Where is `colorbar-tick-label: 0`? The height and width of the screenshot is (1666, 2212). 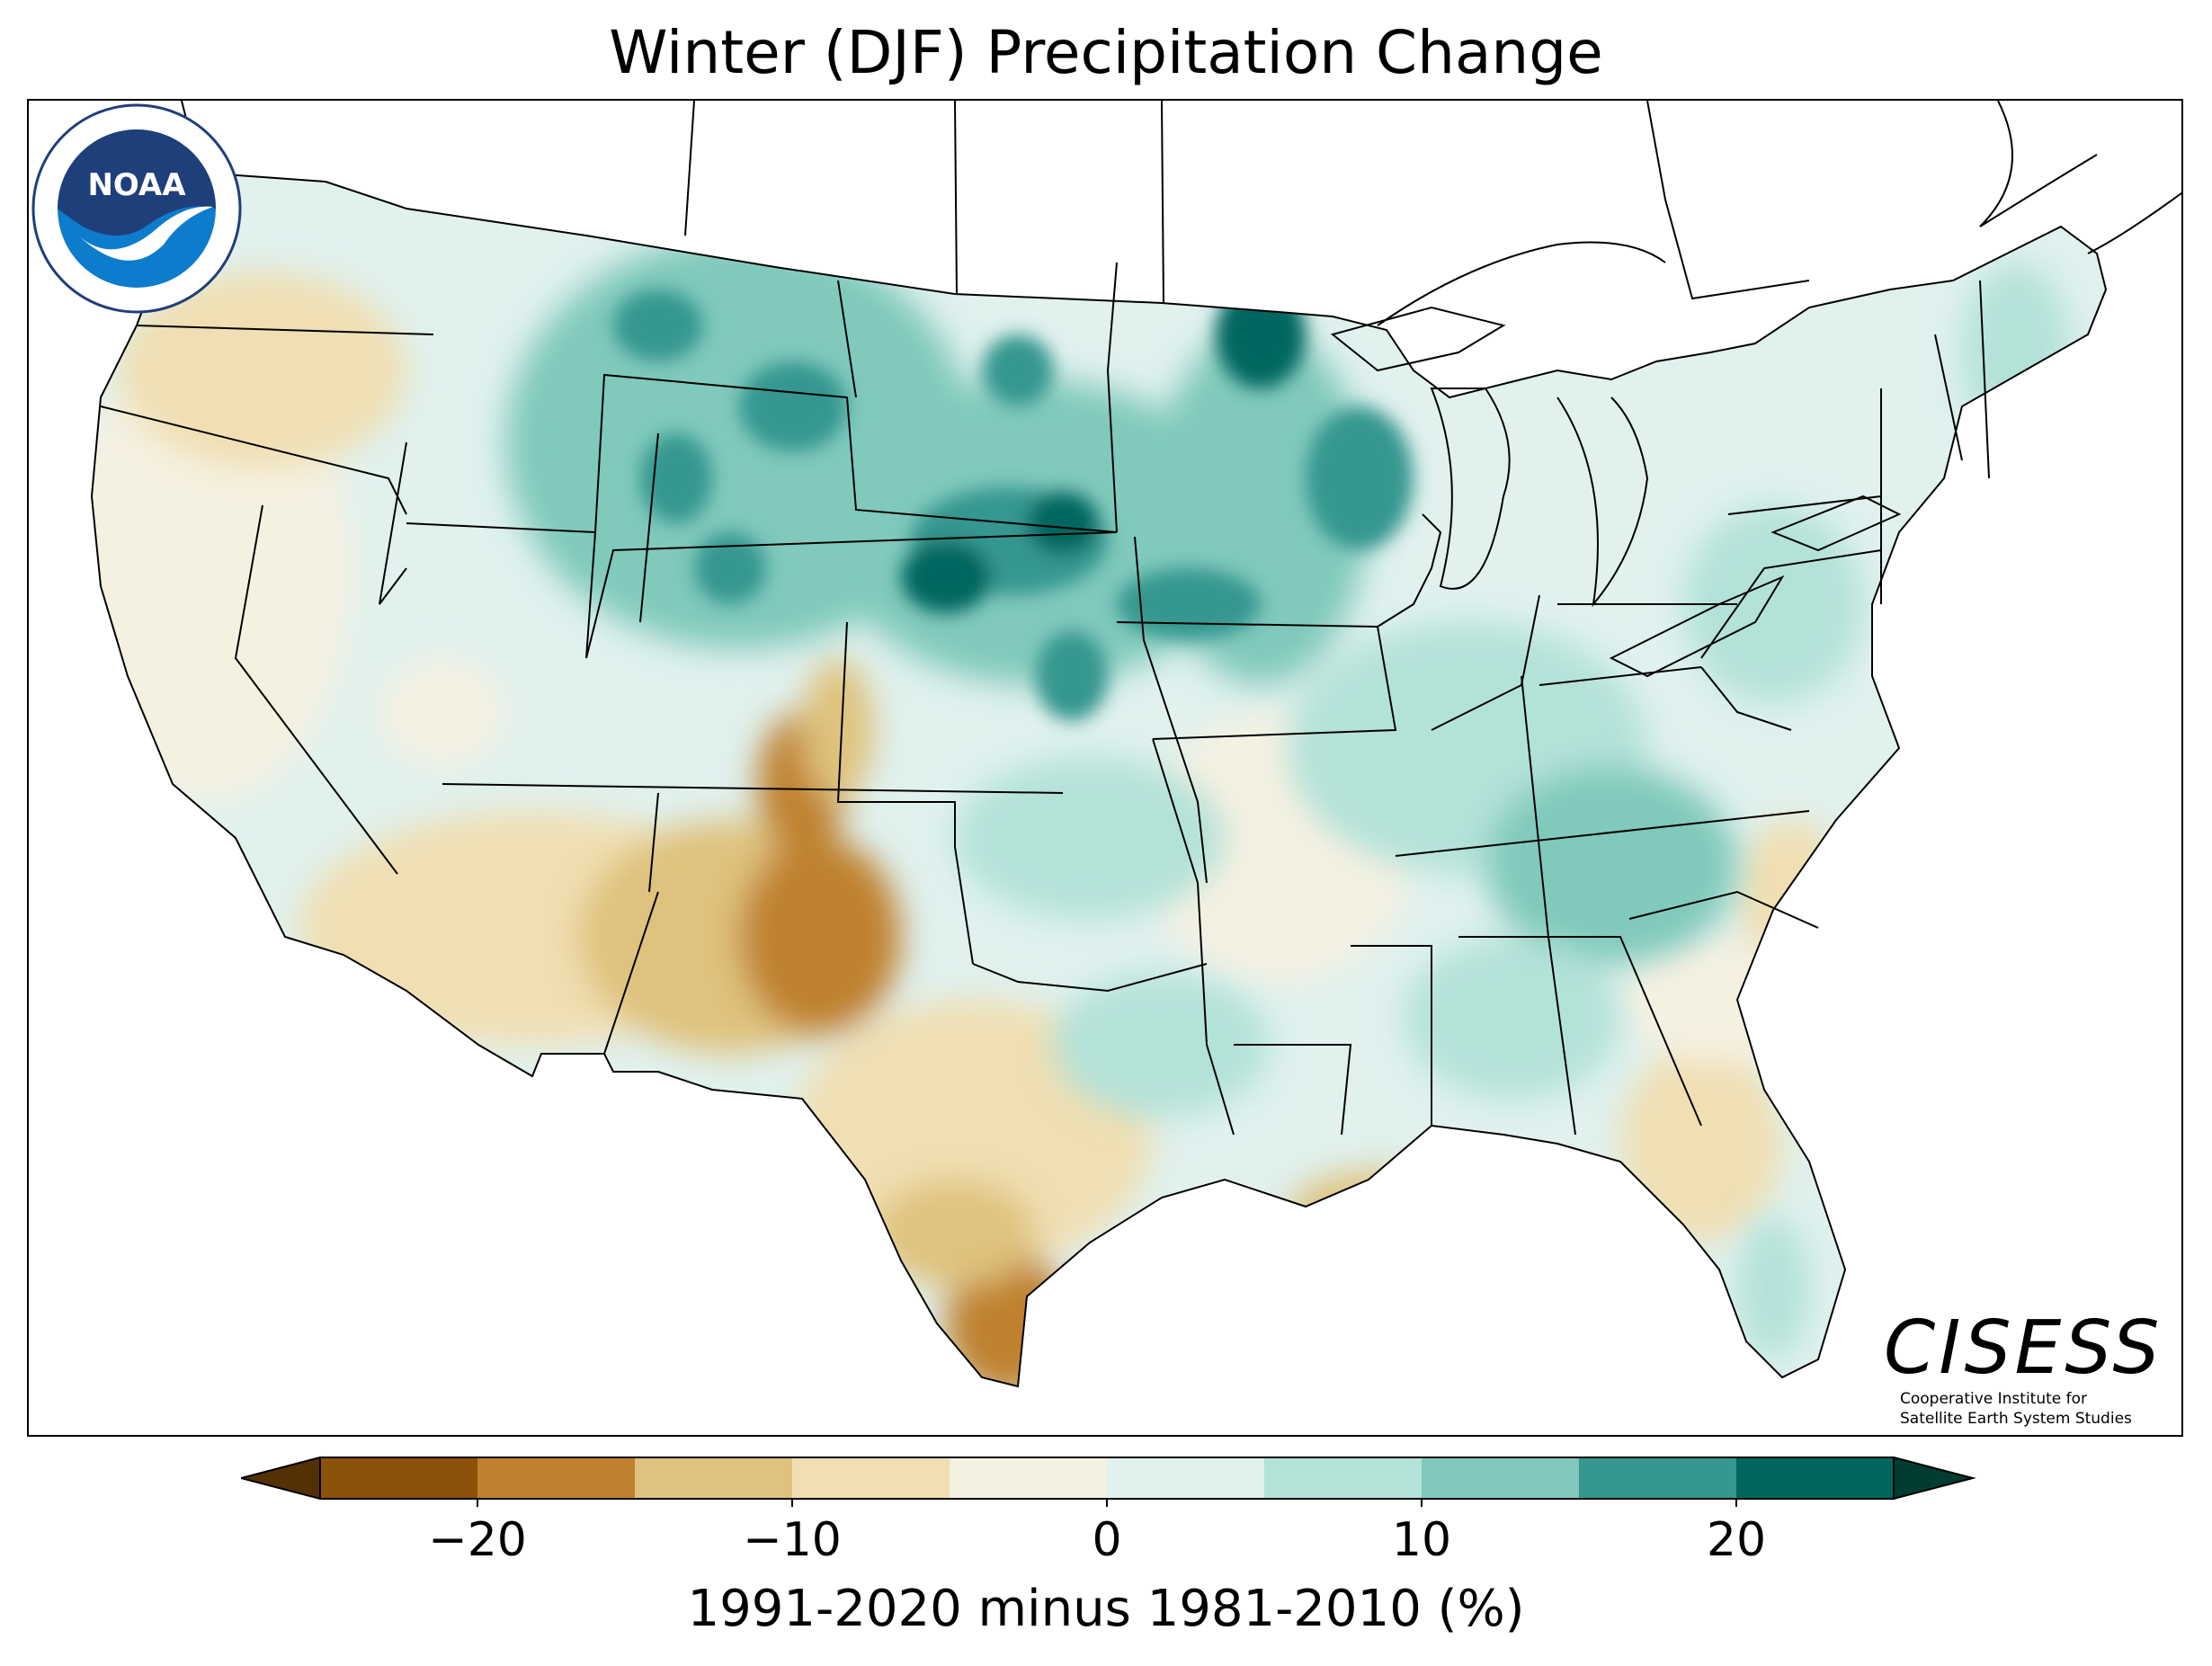
colorbar-tick-label: 0 is located at coordinates (1107, 1540).